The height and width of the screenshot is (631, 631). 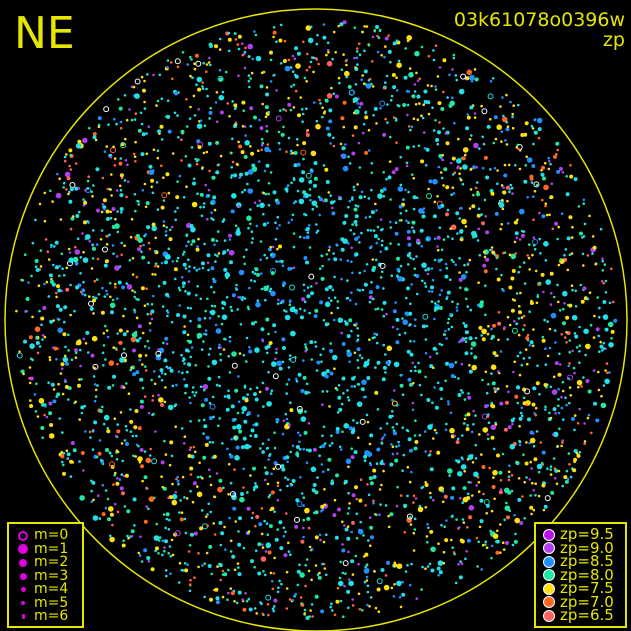 I want to click on marker-icon, so click(x=23, y=617).